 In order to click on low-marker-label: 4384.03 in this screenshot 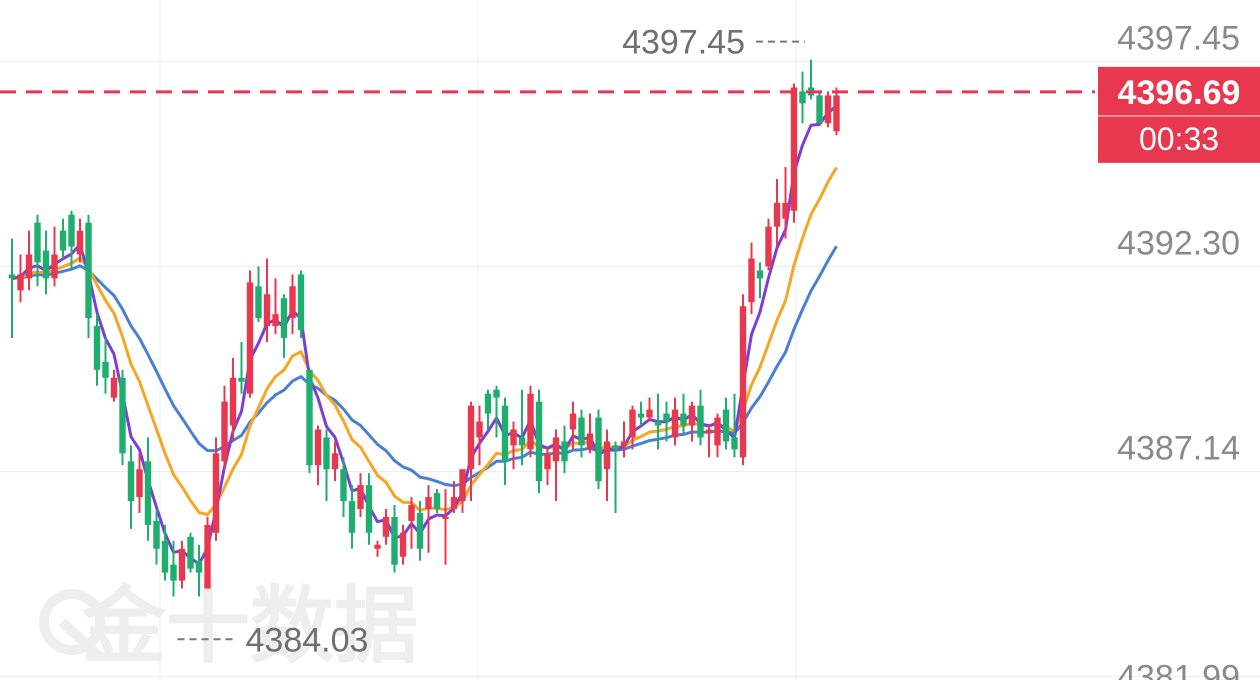, I will do `click(307, 640)`.